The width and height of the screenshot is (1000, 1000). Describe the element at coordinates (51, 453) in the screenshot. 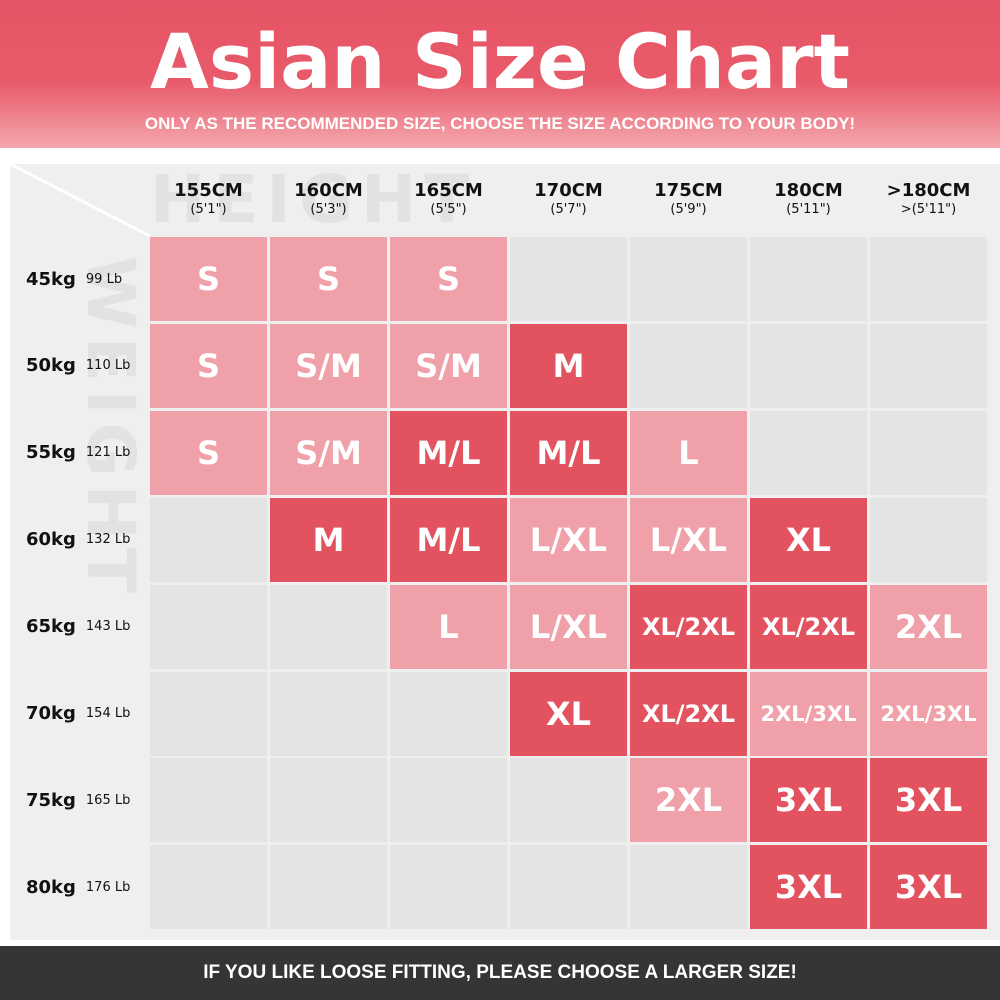

I see `weight-kg: 55kg` at that location.